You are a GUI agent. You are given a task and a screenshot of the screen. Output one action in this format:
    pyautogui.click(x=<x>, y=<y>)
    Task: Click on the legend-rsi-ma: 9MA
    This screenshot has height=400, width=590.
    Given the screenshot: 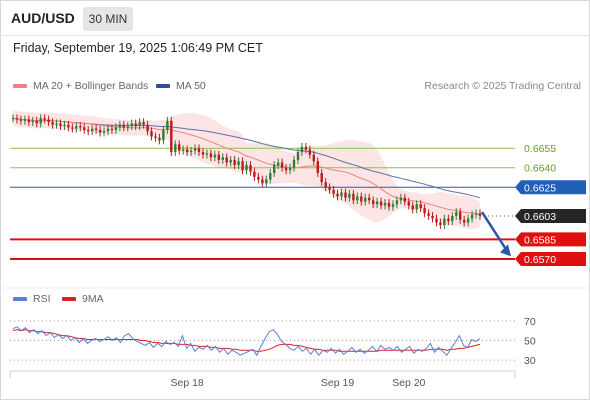 What is the action you would take?
    pyautogui.click(x=83, y=299)
    